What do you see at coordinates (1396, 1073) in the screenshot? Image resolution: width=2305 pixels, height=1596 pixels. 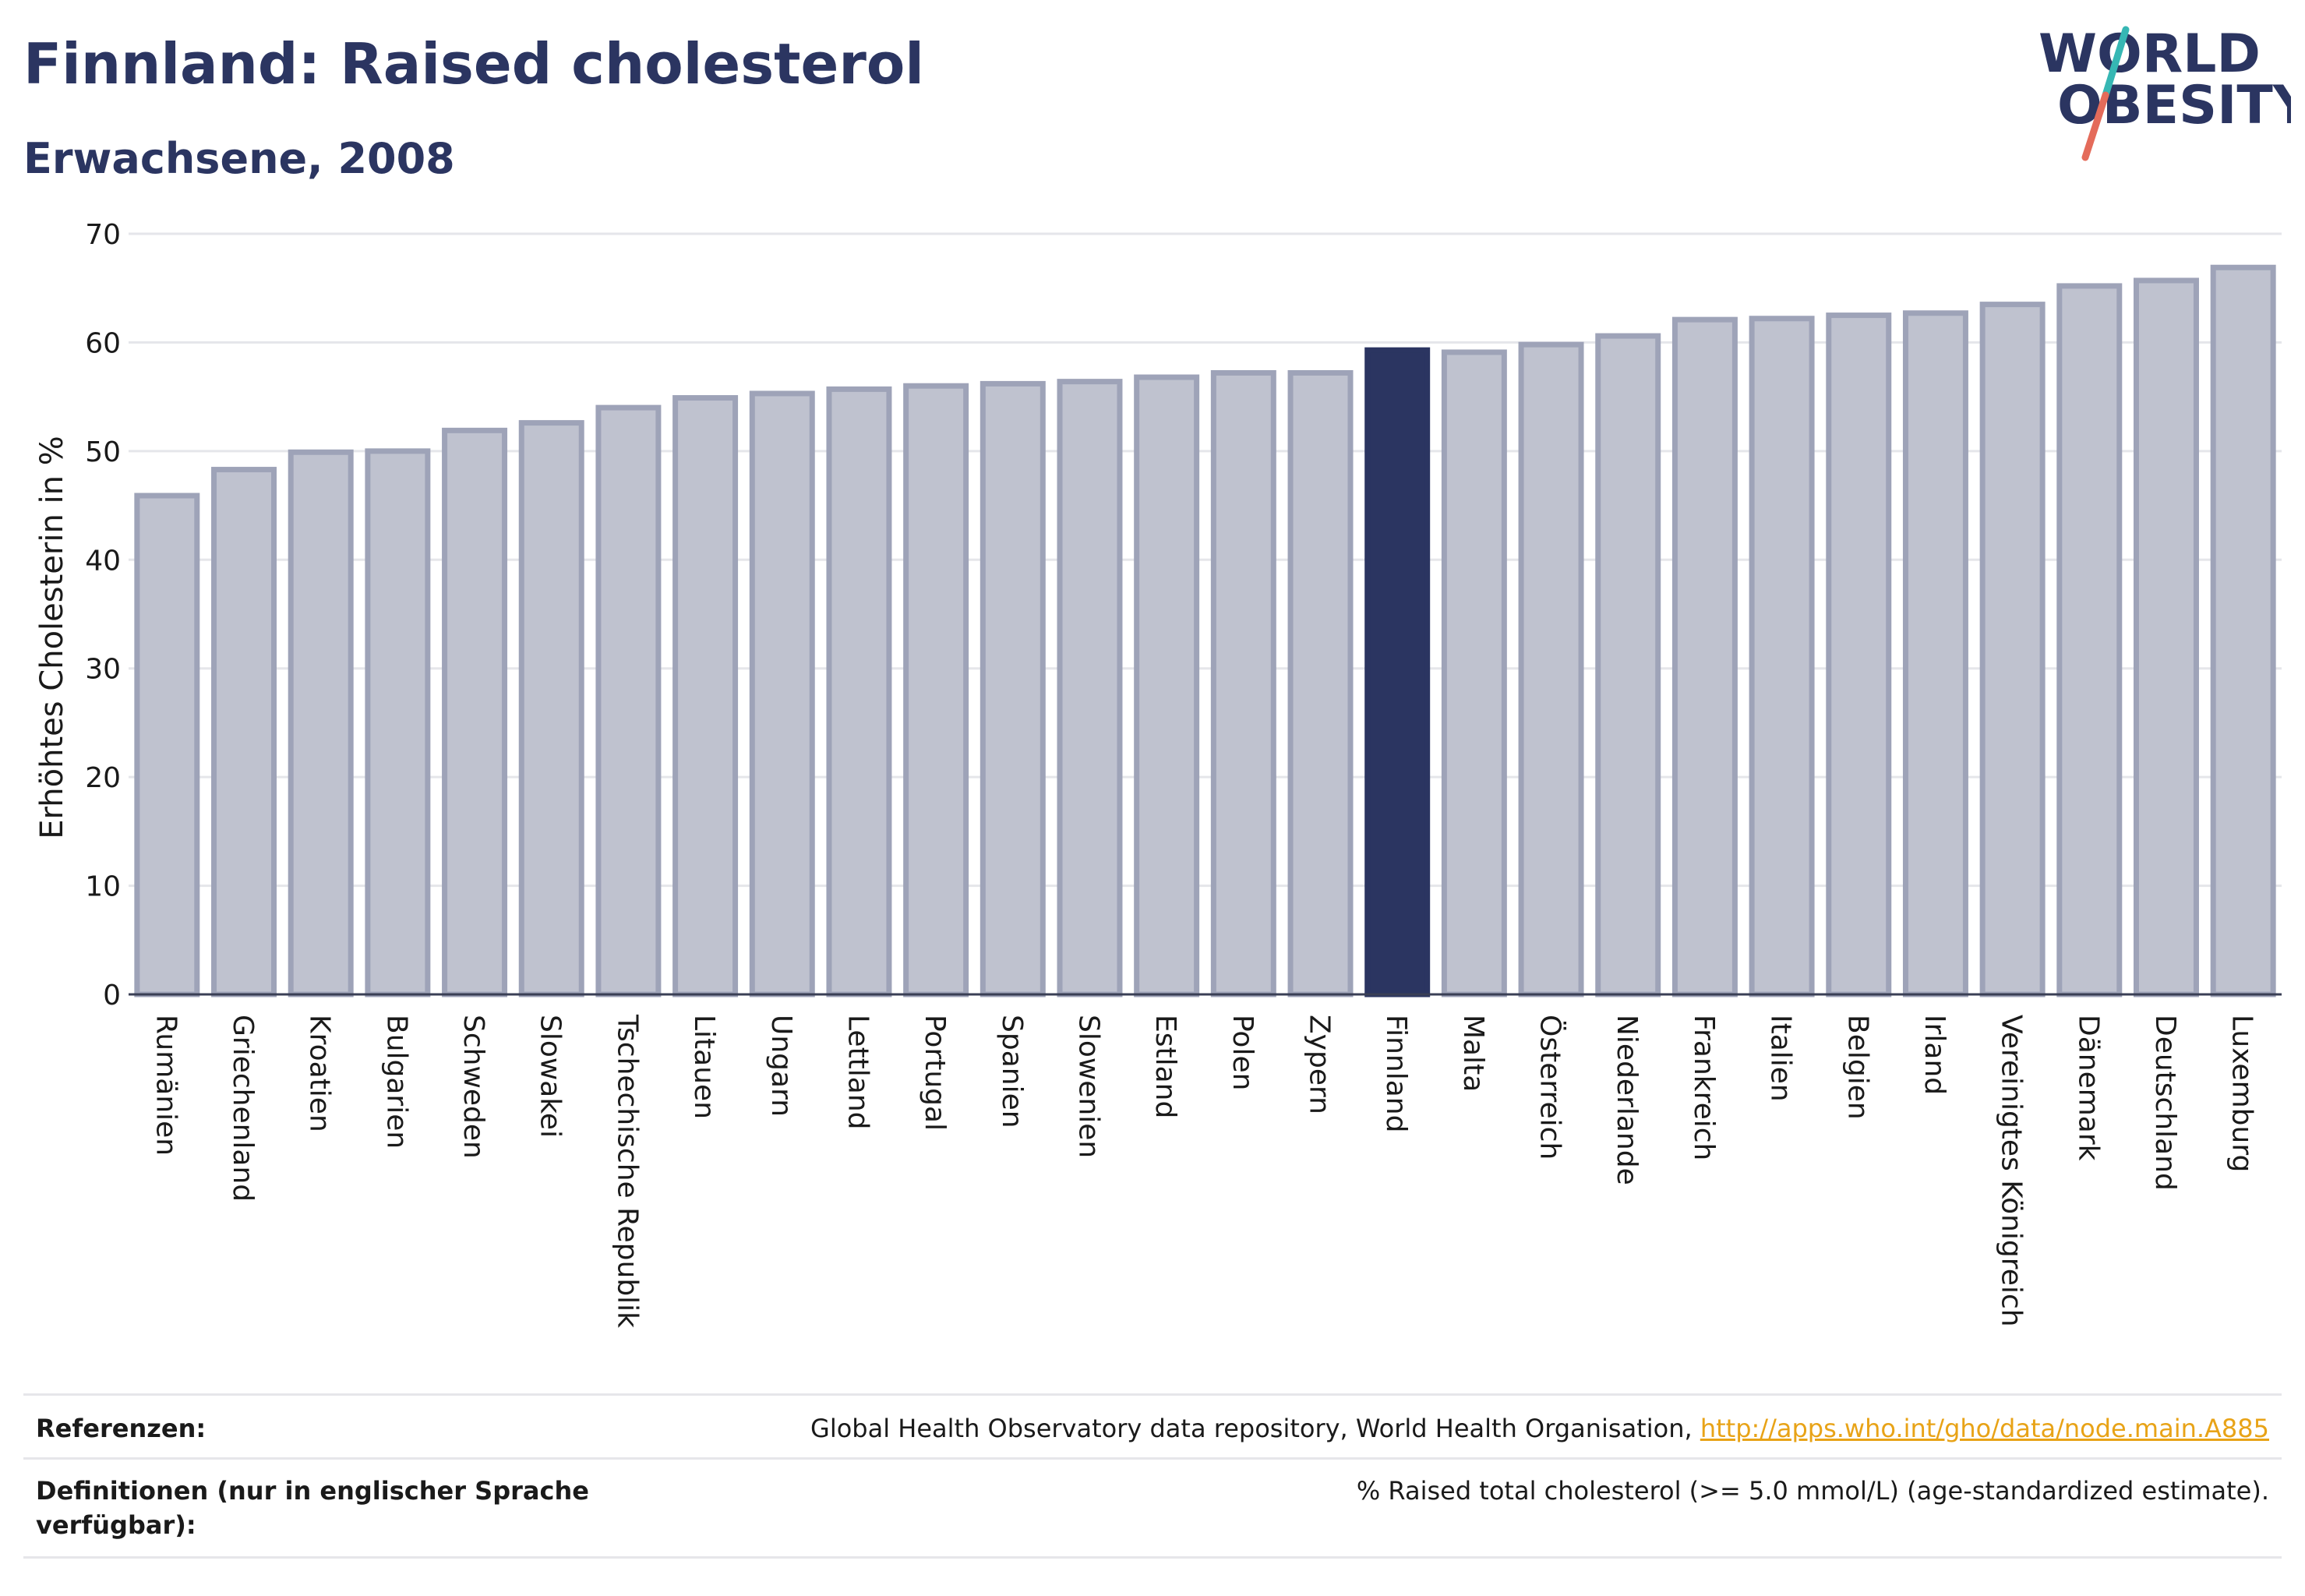 I see `x-tick-label: Finnland` at bounding box center [1396, 1073].